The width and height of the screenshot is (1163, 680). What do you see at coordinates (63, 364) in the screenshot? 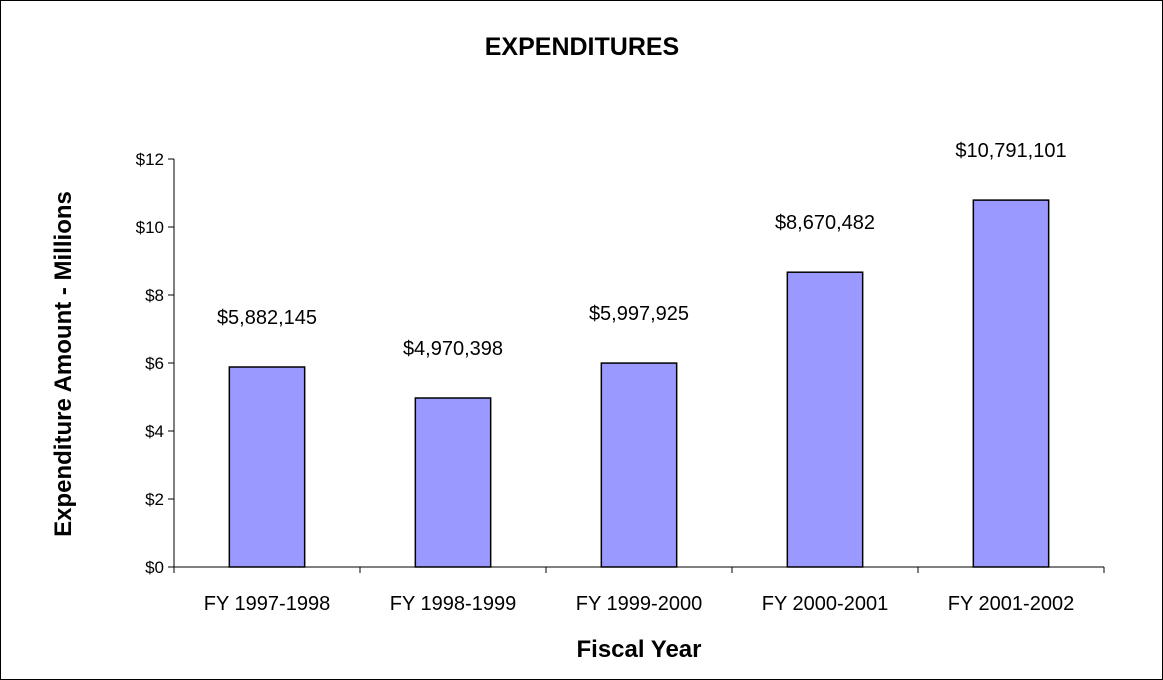
I see `y-axis-title: Expenditure Amount - Millions` at bounding box center [63, 364].